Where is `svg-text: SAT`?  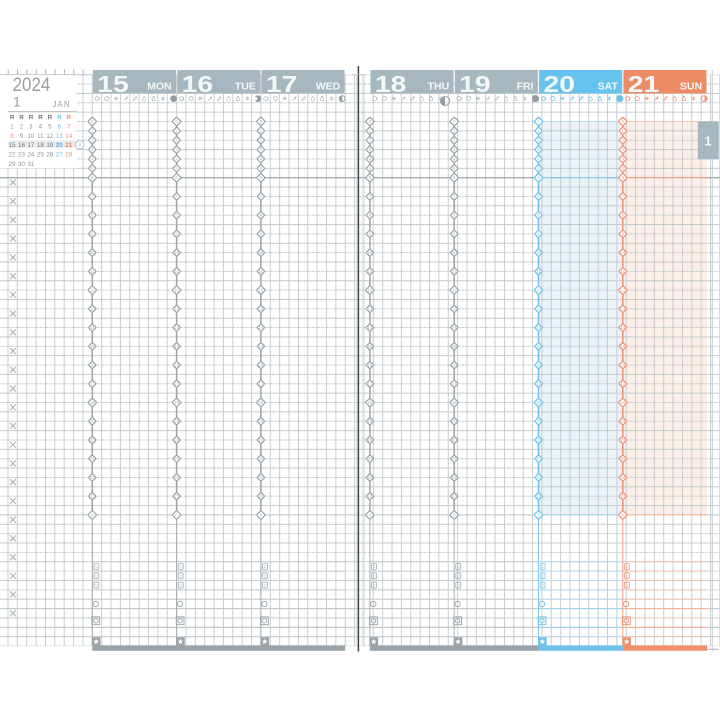 svg-text: SAT is located at coordinates (608, 87).